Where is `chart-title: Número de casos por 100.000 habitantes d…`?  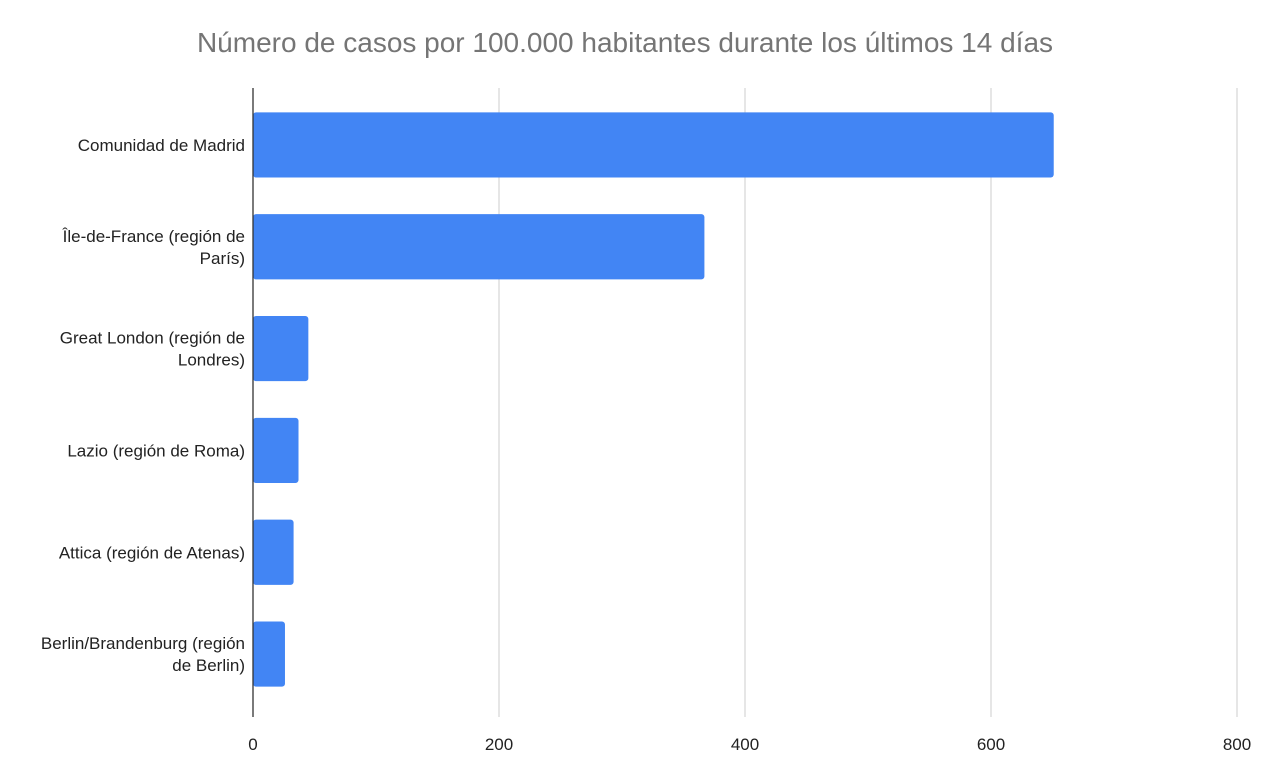 chart-title: Número de casos por 100.000 habitantes d… is located at coordinates (625, 42).